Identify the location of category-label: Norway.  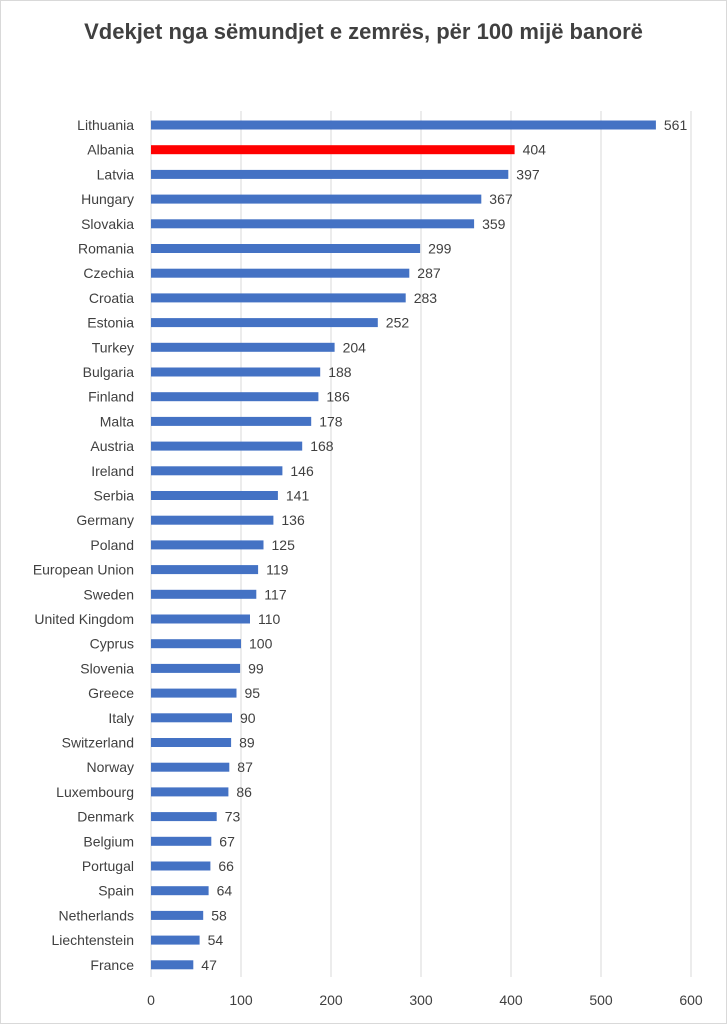
(110, 767).